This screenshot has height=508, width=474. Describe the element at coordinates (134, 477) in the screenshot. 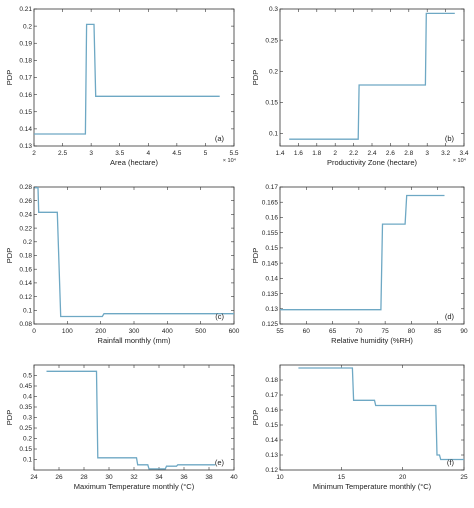

I see `x-tick-label: 32` at that location.